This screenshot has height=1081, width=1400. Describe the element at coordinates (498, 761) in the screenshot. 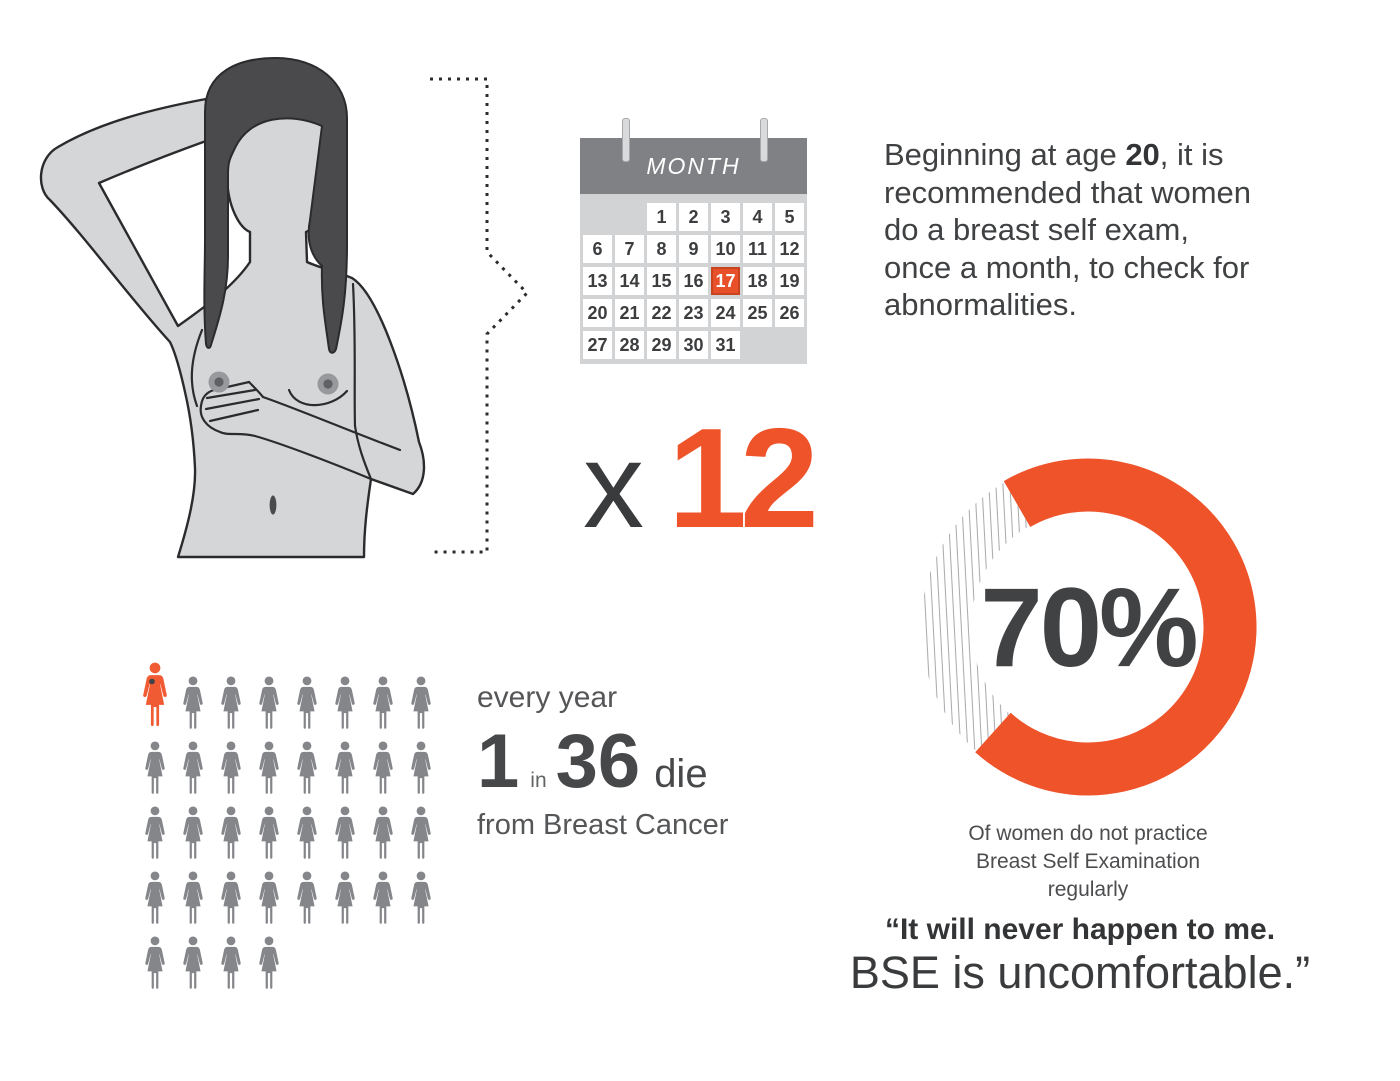

I see `statistic-number-1: 1` at that location.